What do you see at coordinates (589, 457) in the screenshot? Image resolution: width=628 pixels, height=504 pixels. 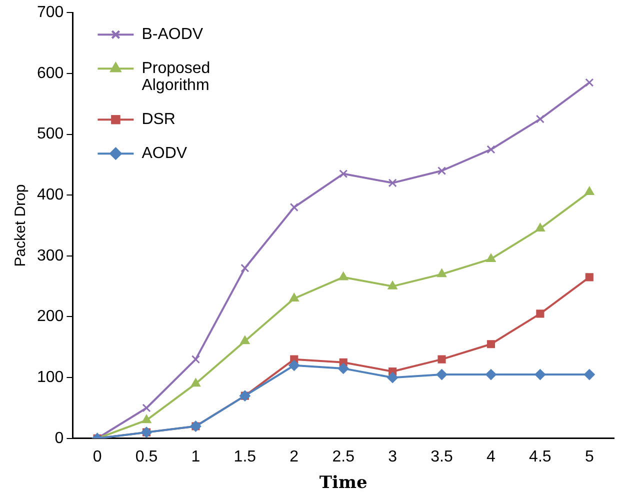 I see `x-tick-label: 5` at bounding box center [589, 457].